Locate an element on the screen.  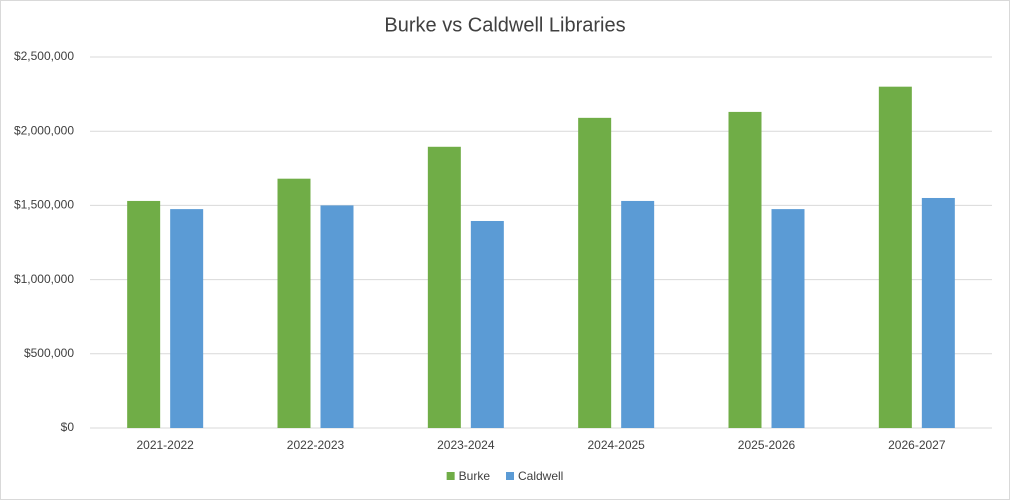
x-tick-label: 2025-2026 is located at coordinates (767, 445).